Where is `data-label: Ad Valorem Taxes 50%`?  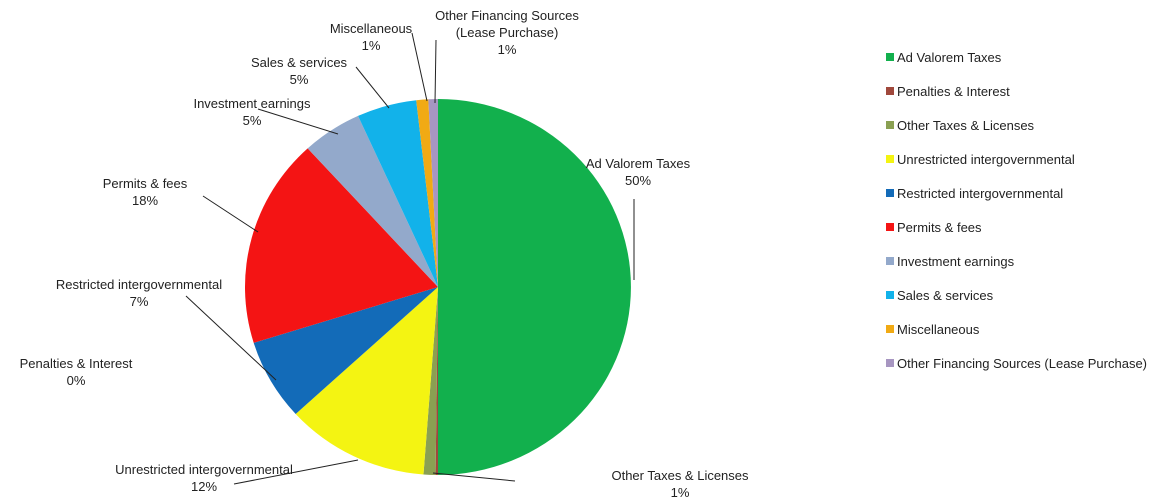 data-label: Ad Valorem Taxes 50% is located at coordinates (638, 172).